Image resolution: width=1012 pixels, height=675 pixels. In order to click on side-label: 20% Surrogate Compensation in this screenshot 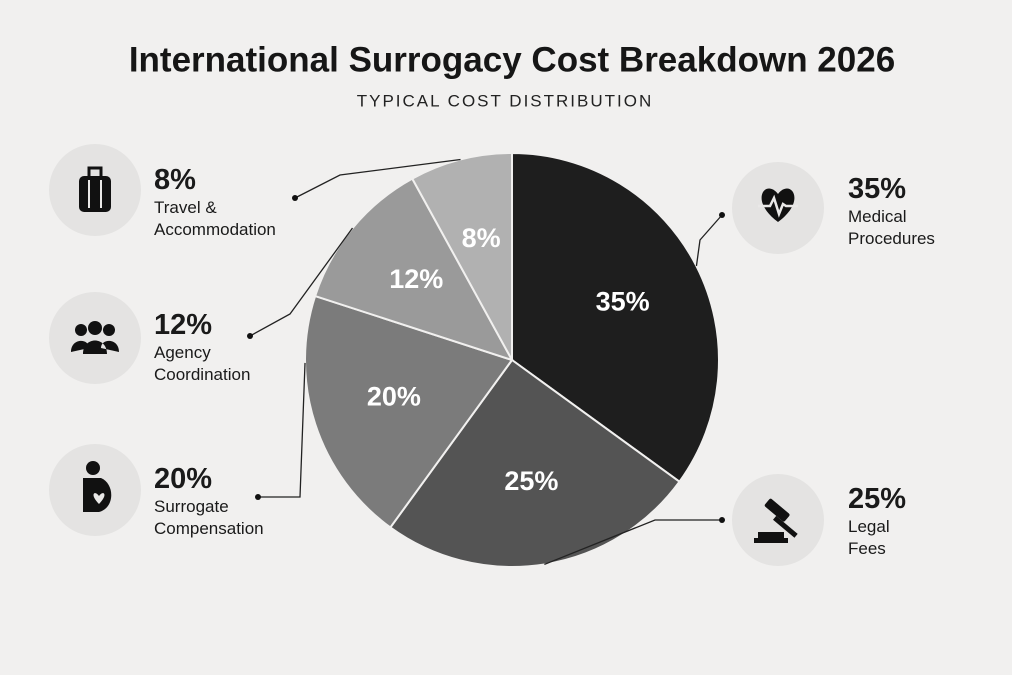, I will do `click(229, 501)`.